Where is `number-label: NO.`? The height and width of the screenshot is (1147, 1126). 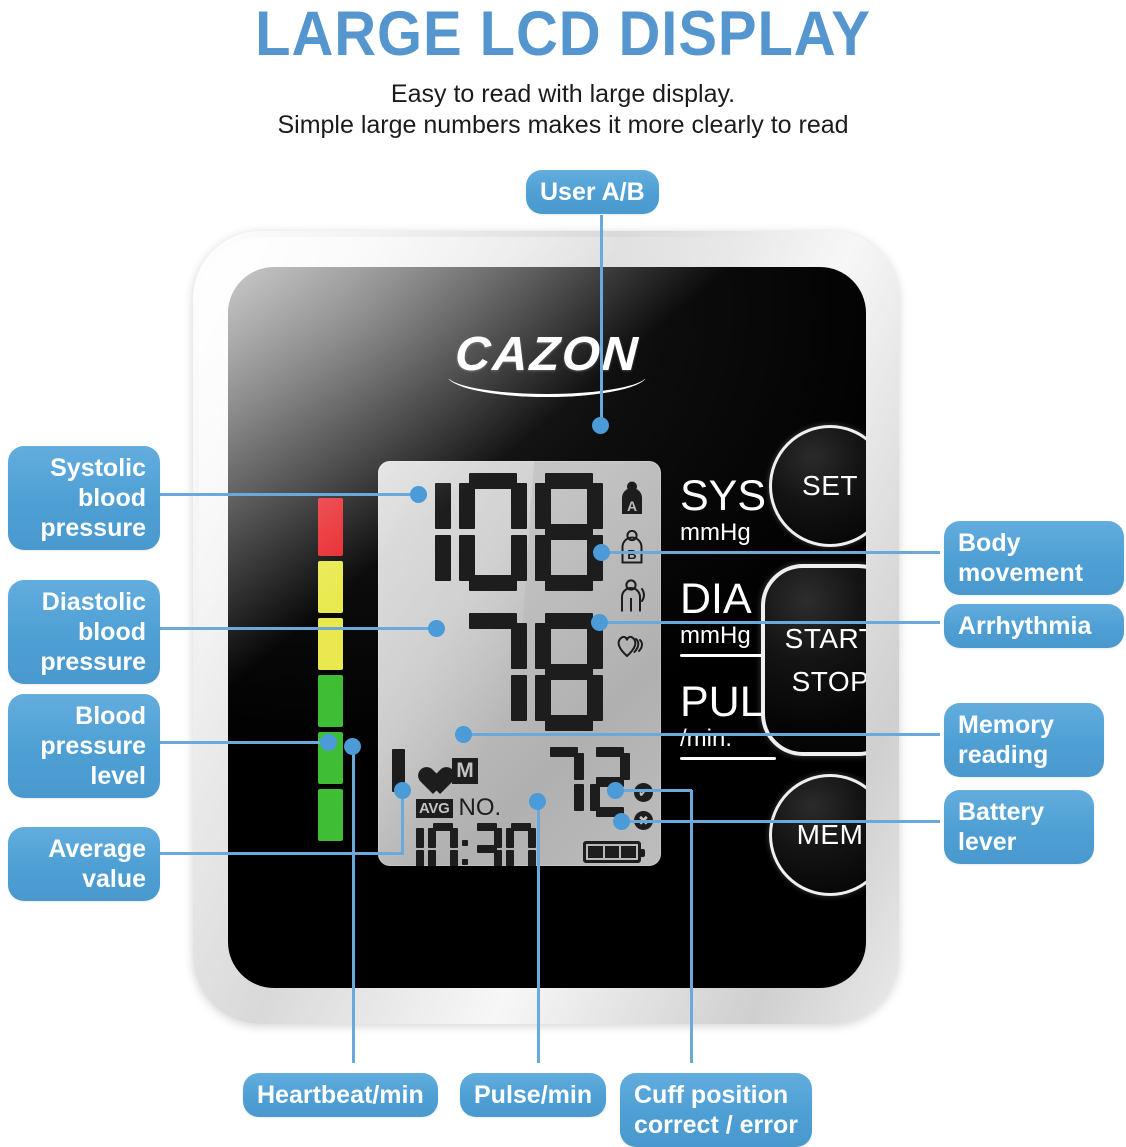 number-label: NO. is located at coordinates (480, 807).